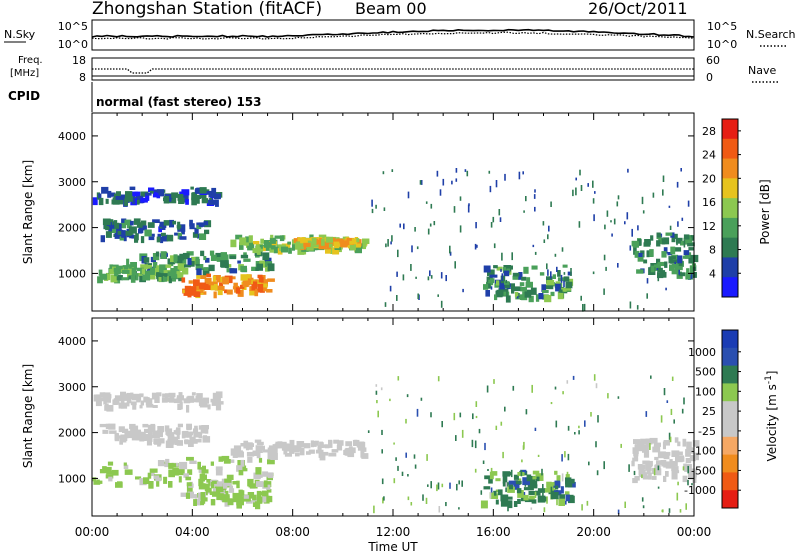 Image resolution: width=800 pixels, height=554 pixels. Describe the element at coordinates (709, 155) in the screenshot. I see `colorbar-tick-label: 24` at that location.